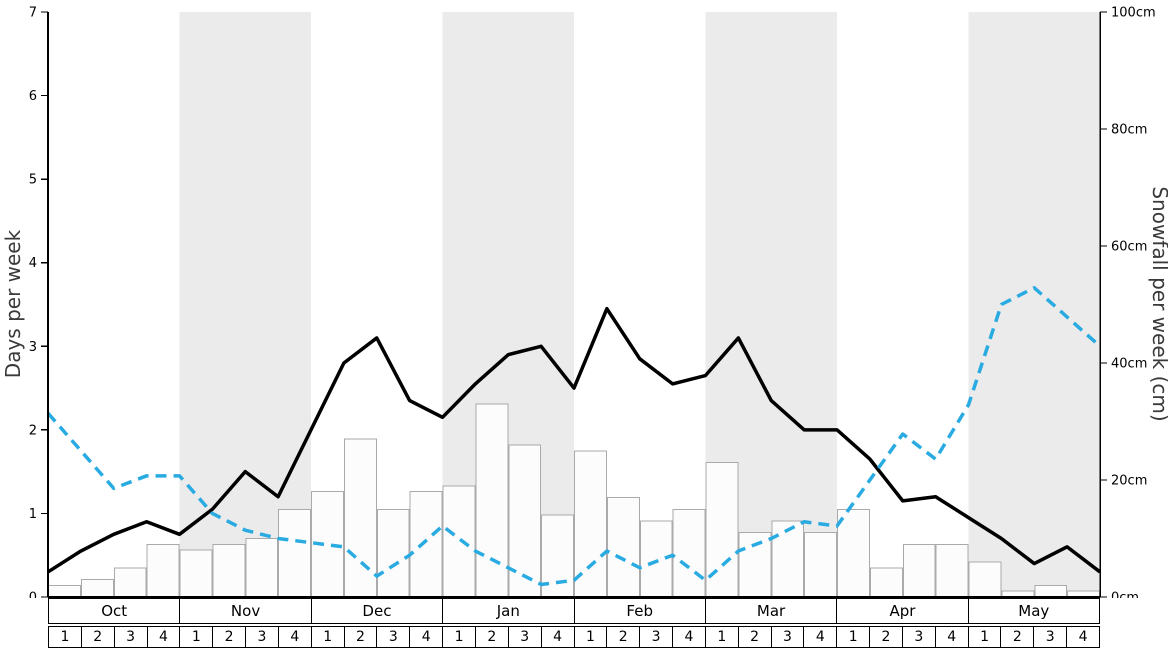  I want to click on week-cell-nov-4: 4, so click(295, 637).